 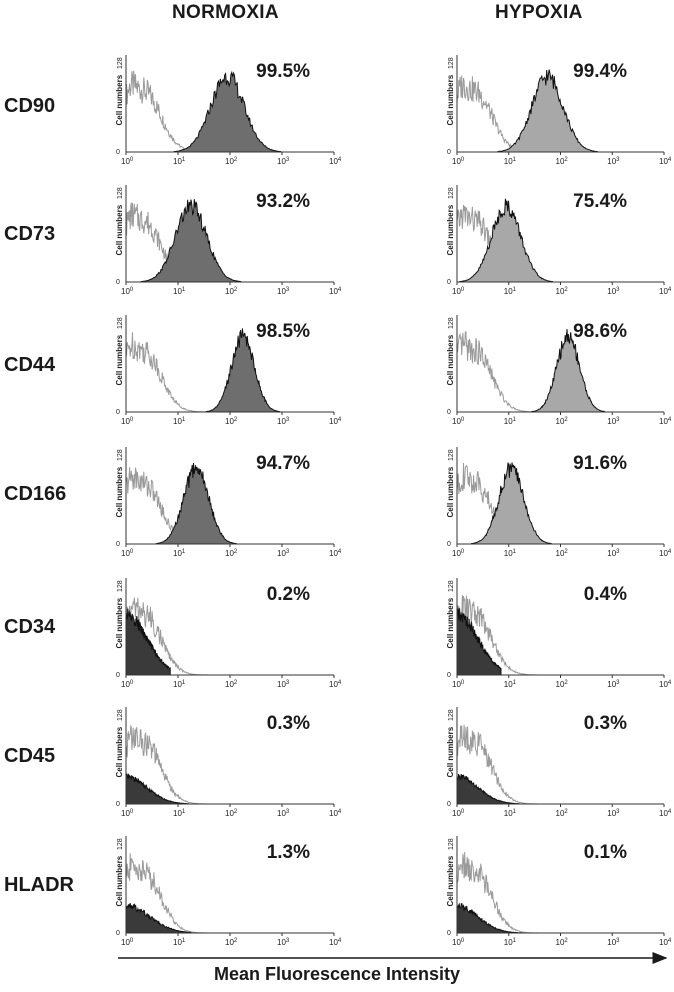 I want to click on percent-label: 0.2%, so click(x=288, y=594).